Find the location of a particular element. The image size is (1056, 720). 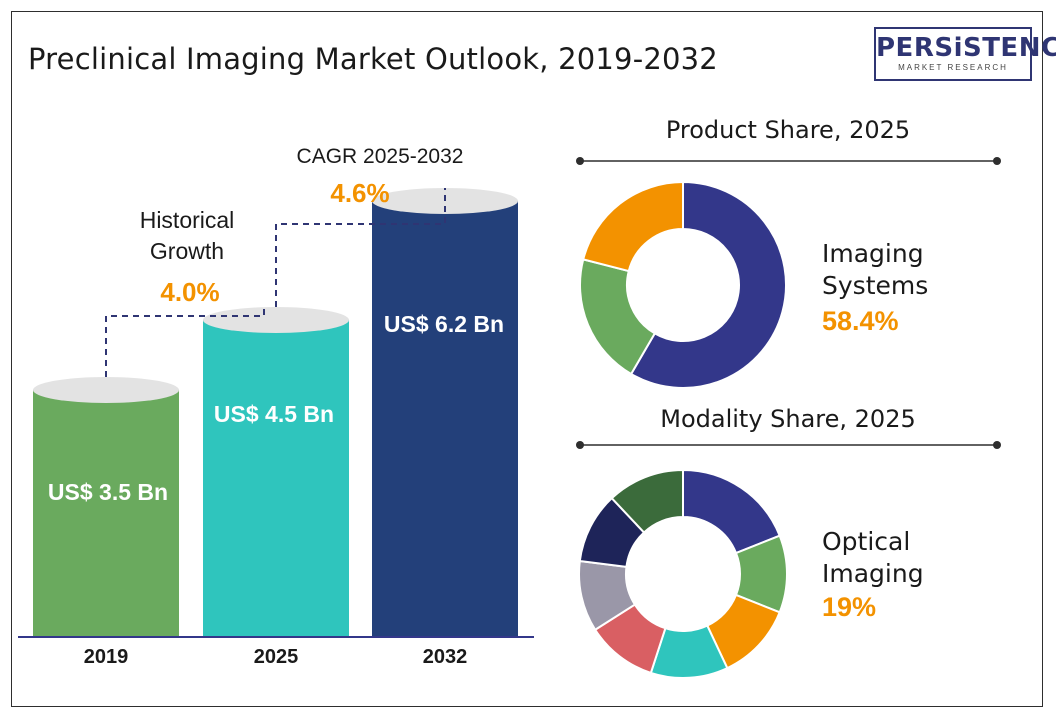

bar-label-2032: US$ 6.2 Bn is located at coordinates (444, 324).